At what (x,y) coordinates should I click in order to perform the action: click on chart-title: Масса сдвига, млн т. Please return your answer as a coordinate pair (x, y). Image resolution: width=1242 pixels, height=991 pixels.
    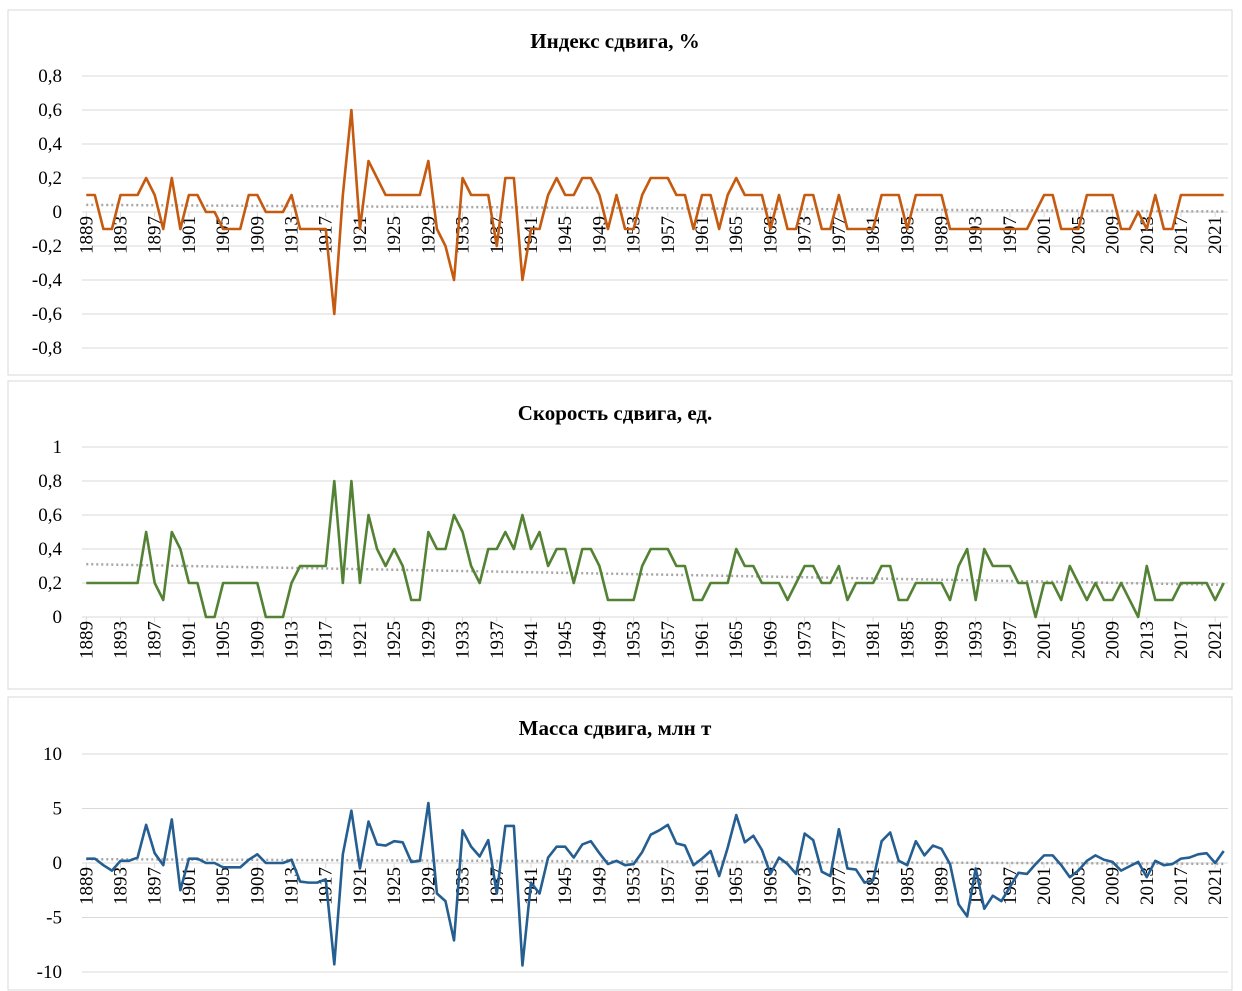
    Looking at the image, I should click on (615, 728).